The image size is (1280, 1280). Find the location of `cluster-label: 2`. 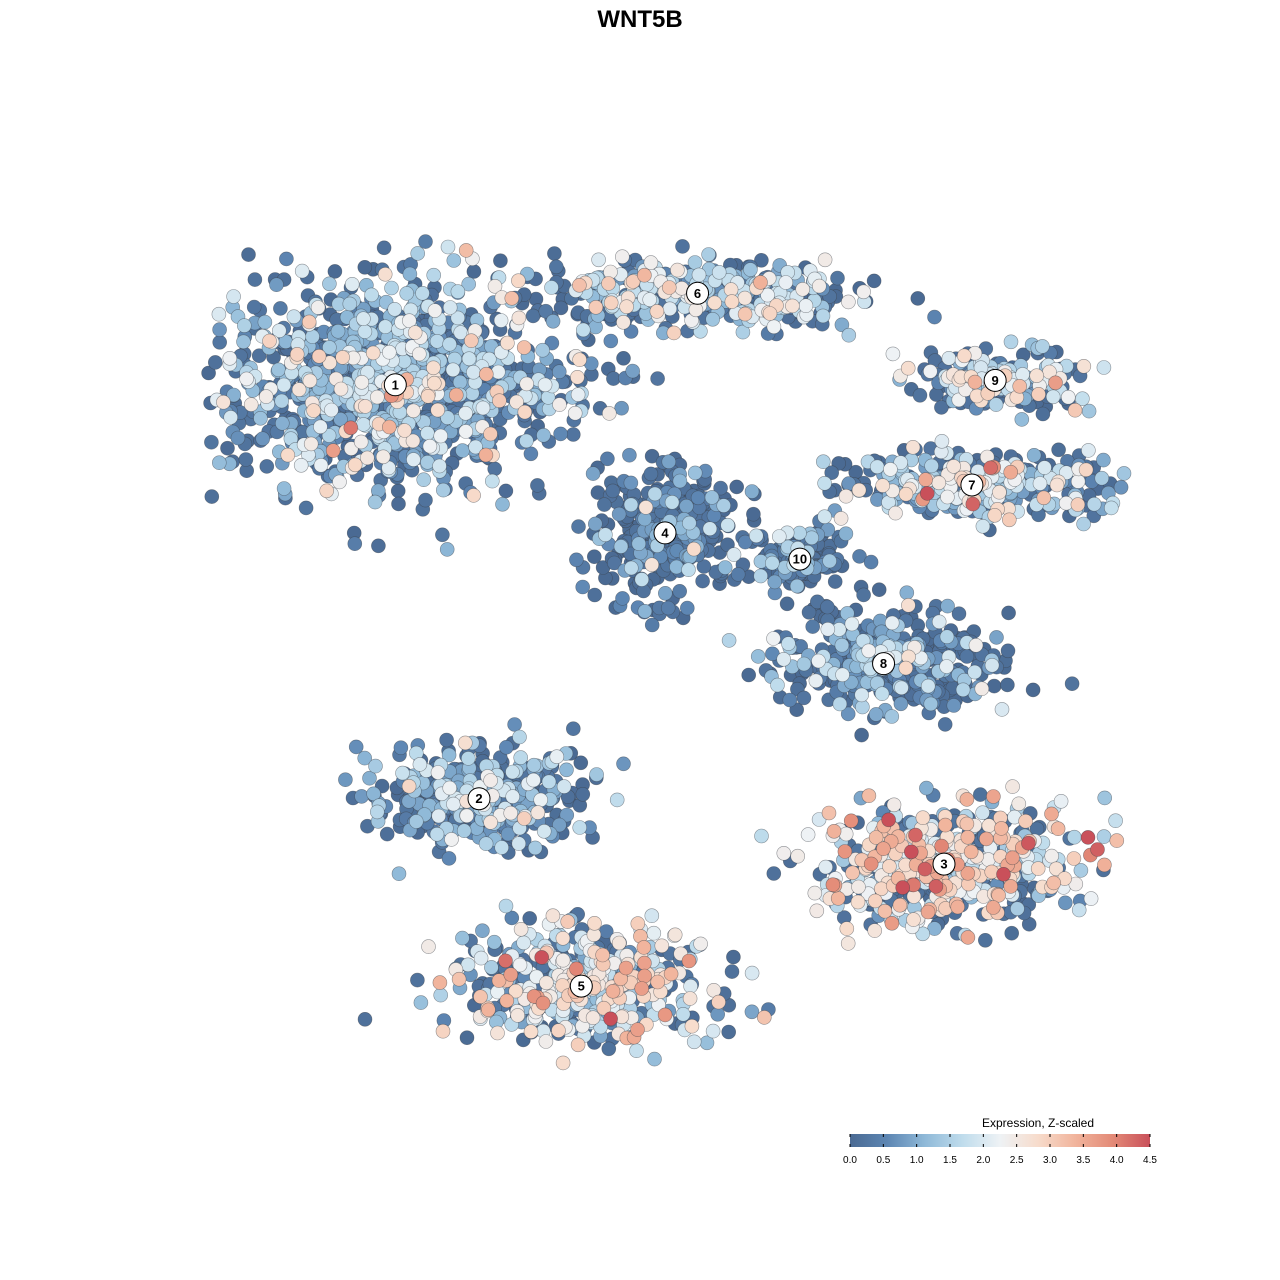

cluster-label: 2 is located at coordinates (479, 799).